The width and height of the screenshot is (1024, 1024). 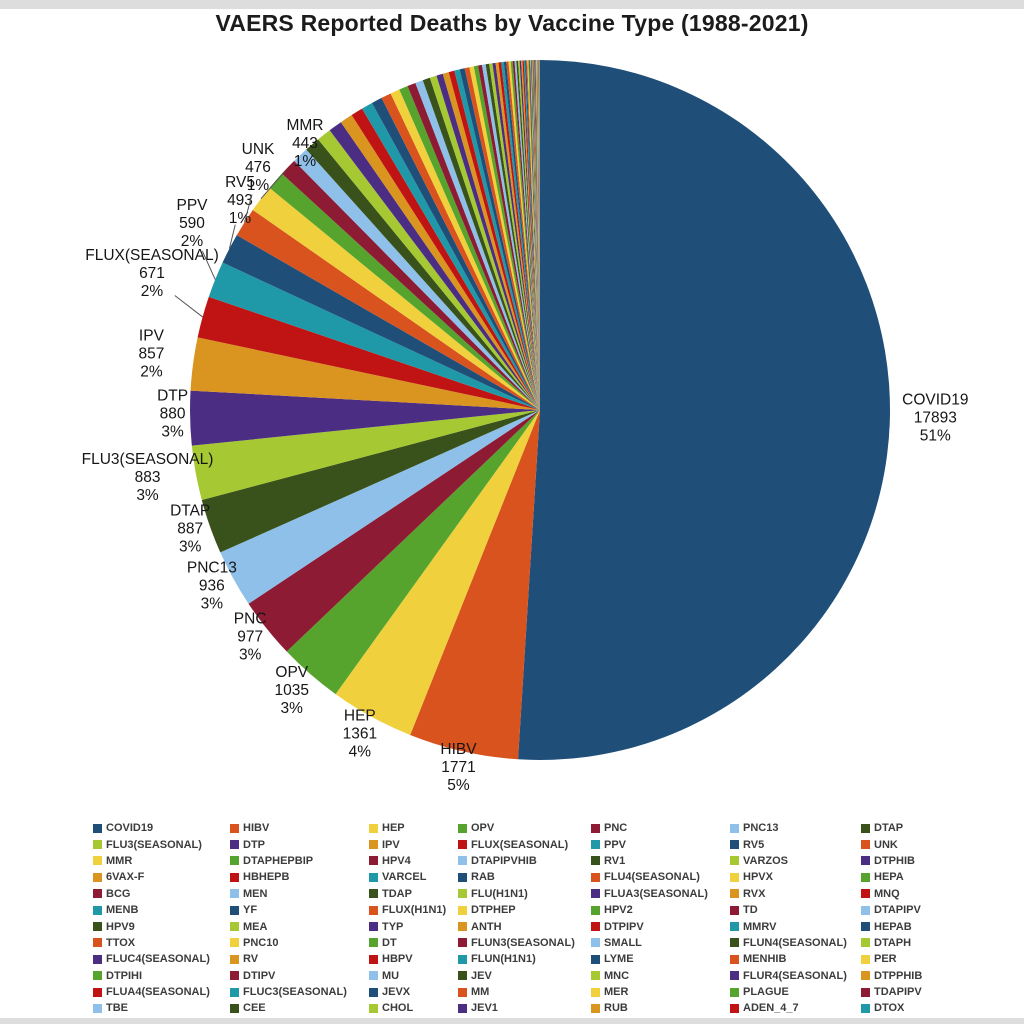 I want to click on legend-item-FLUR4(SEASONAL): FLUR4(SEASONAL), so click(x=795, y=976).